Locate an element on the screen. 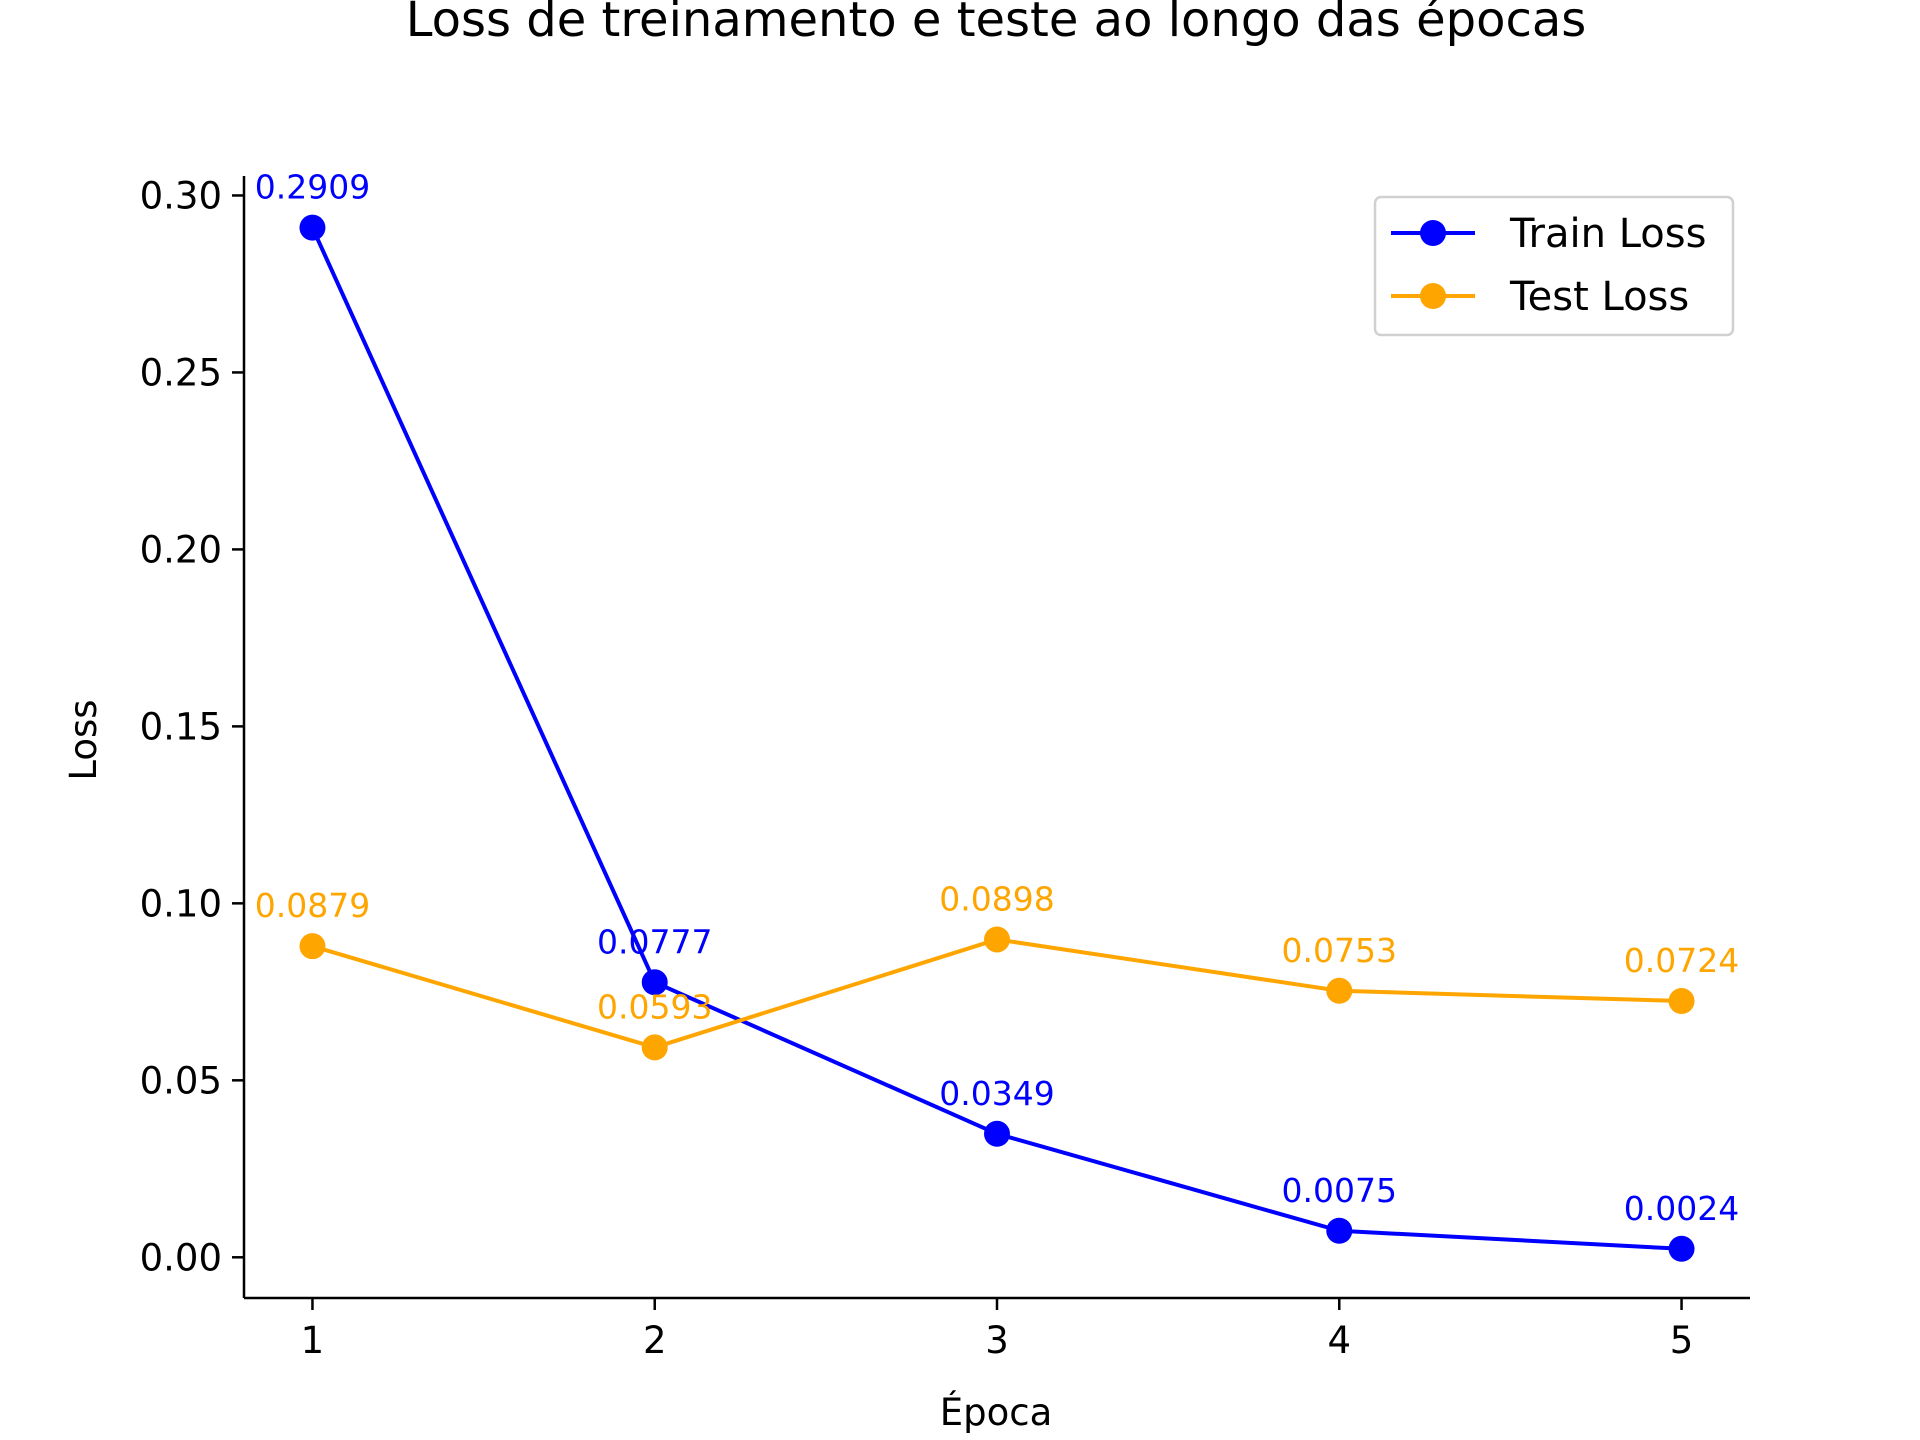 This screenshot has height=1440, width=1920. test-loss-data-label: 0.0753 is located at coordinates (1339, 950).